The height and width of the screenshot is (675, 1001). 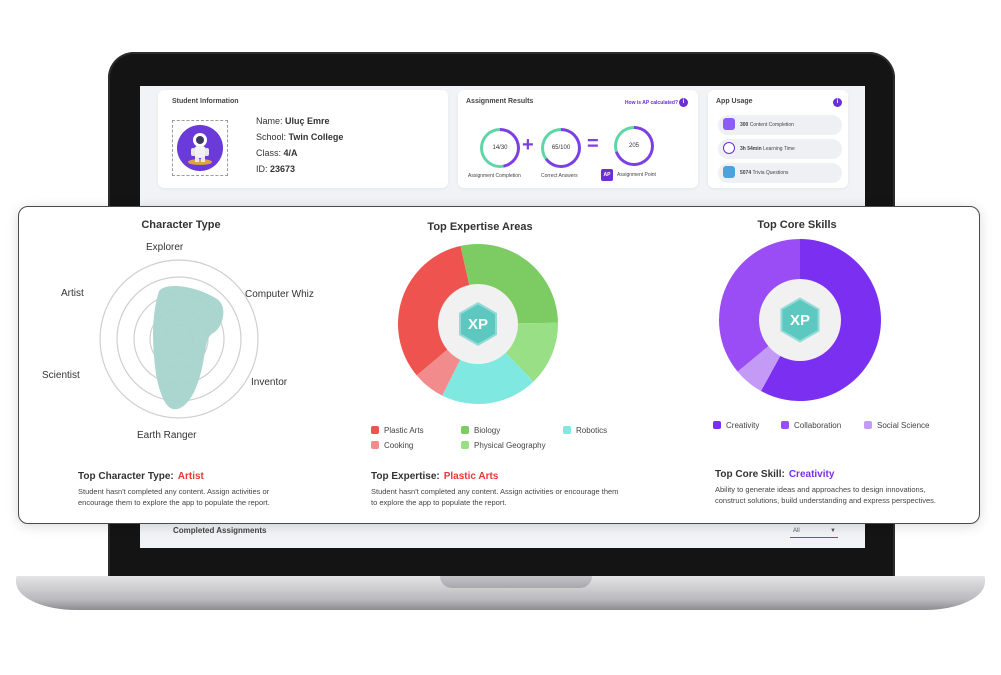 I want to click on completion-value: 14/30, so click(x=500, y=148).